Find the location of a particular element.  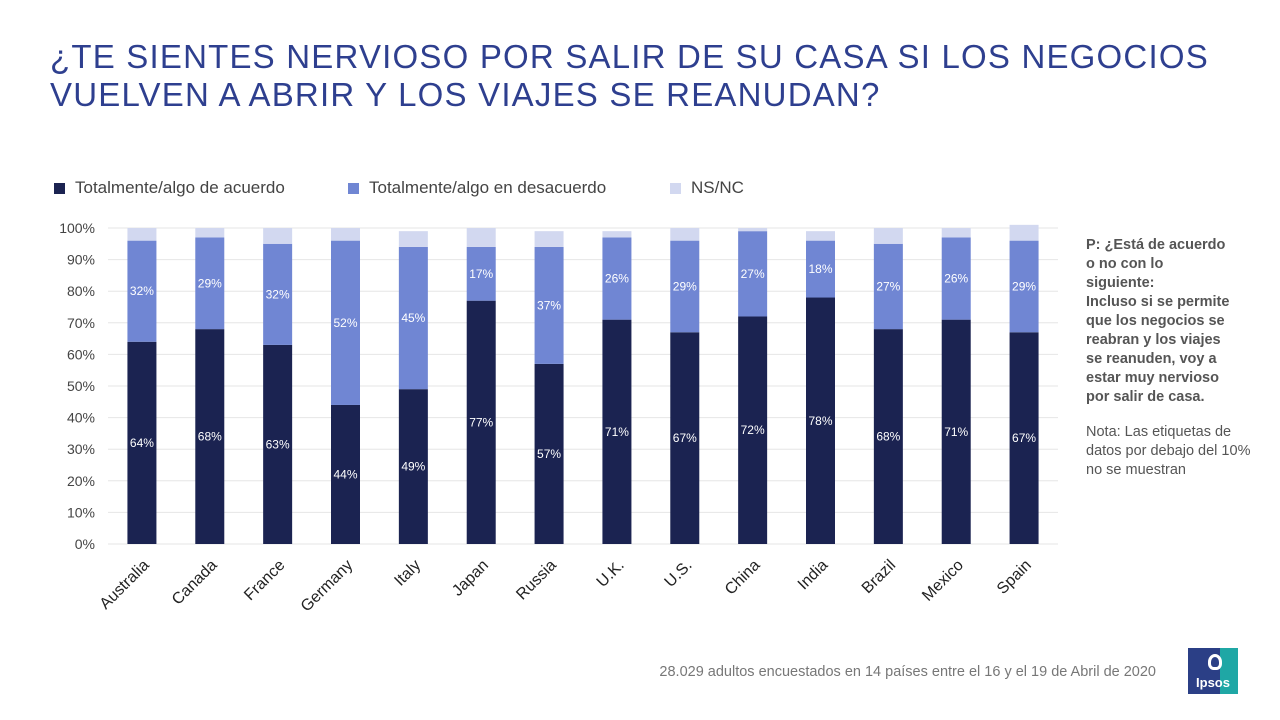

legend-item-agree: Totalmente/algo de acuerdo is located at coordinates (169, 188).